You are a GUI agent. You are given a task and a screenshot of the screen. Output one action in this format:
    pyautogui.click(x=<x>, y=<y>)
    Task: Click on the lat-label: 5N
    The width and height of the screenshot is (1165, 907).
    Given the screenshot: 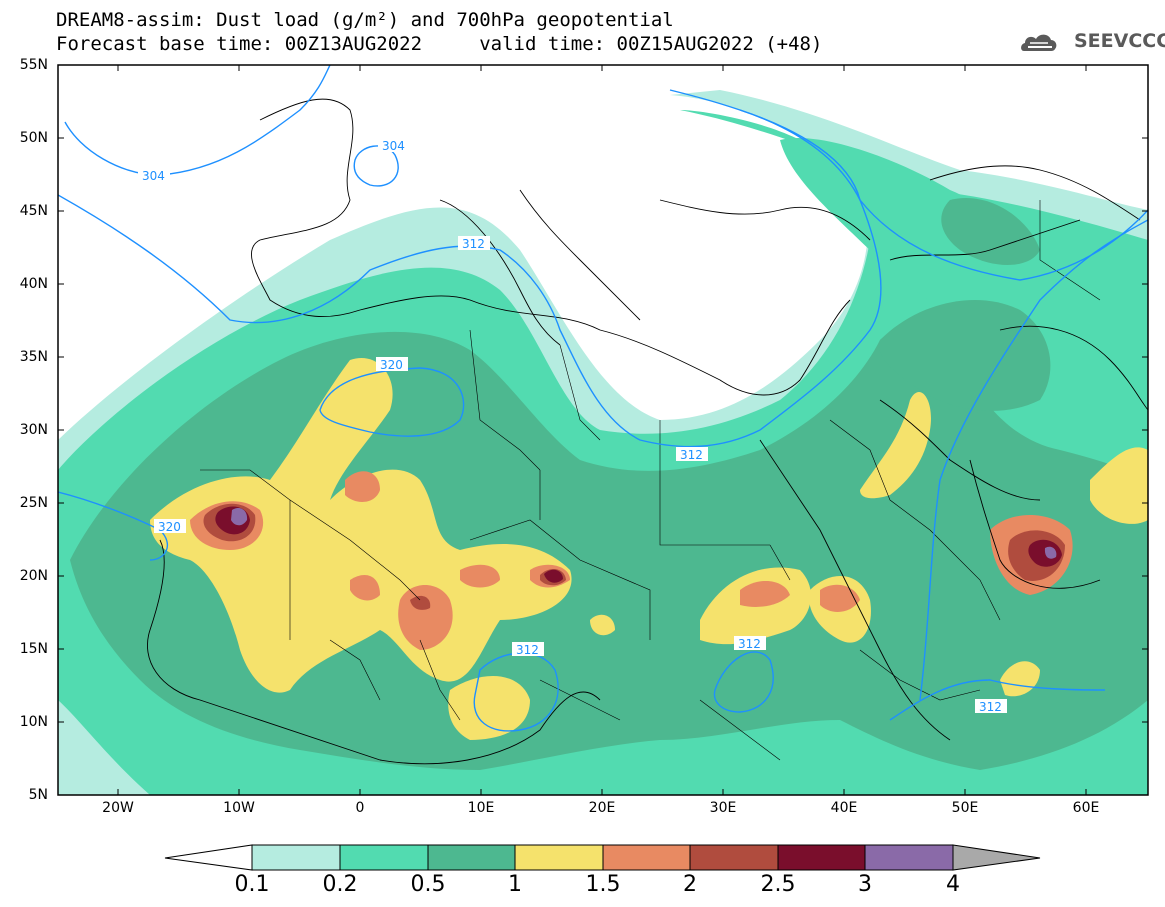 What is the action you would take?
    pyautogui.click(x=38, y=795)
    